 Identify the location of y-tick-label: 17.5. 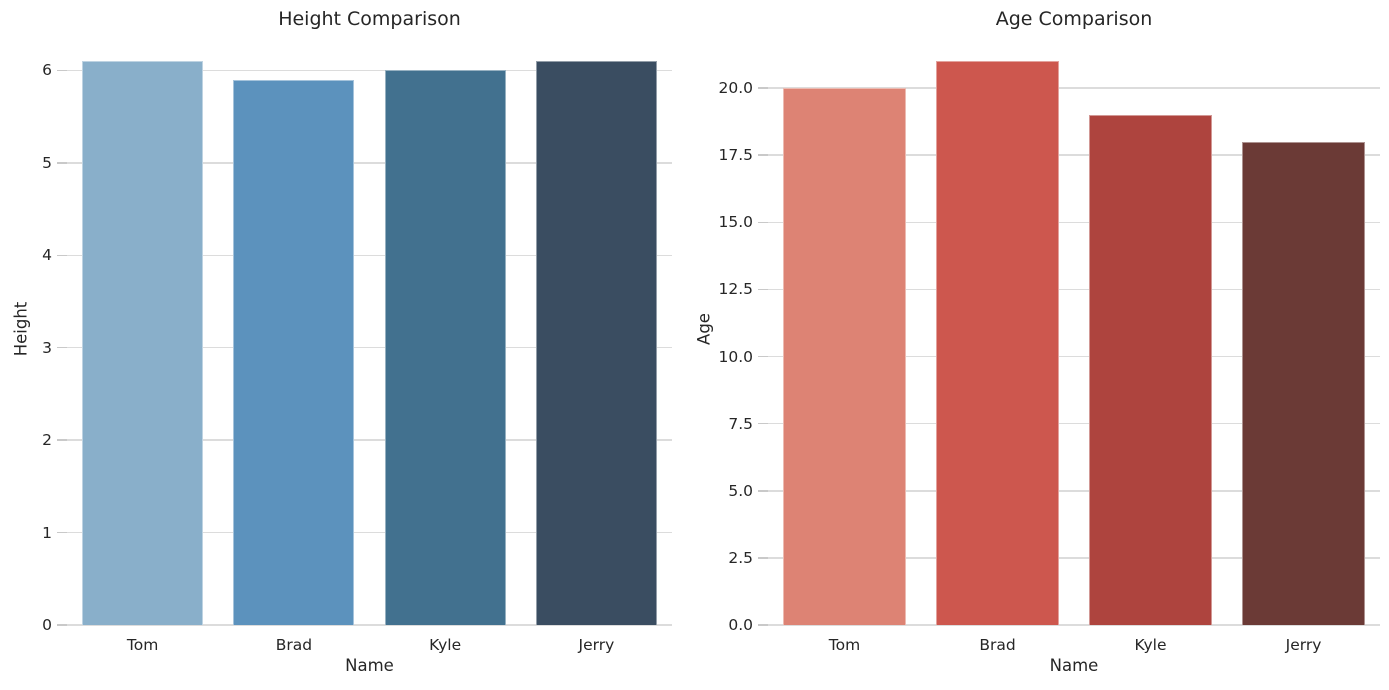
(735, 155).